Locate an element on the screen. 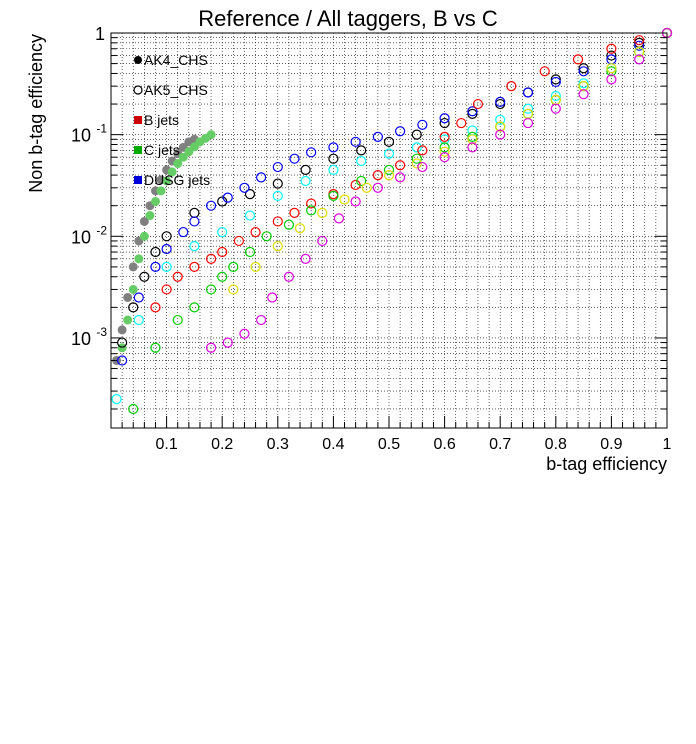  x-tick-label: 1 is located at coordinates (667, 444).